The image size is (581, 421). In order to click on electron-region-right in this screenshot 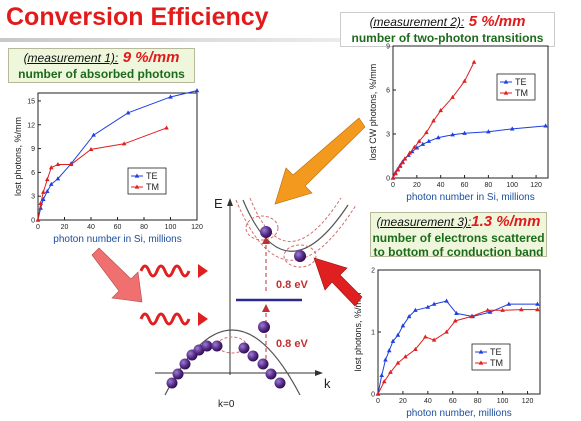, I will do `click(300, 256)`.